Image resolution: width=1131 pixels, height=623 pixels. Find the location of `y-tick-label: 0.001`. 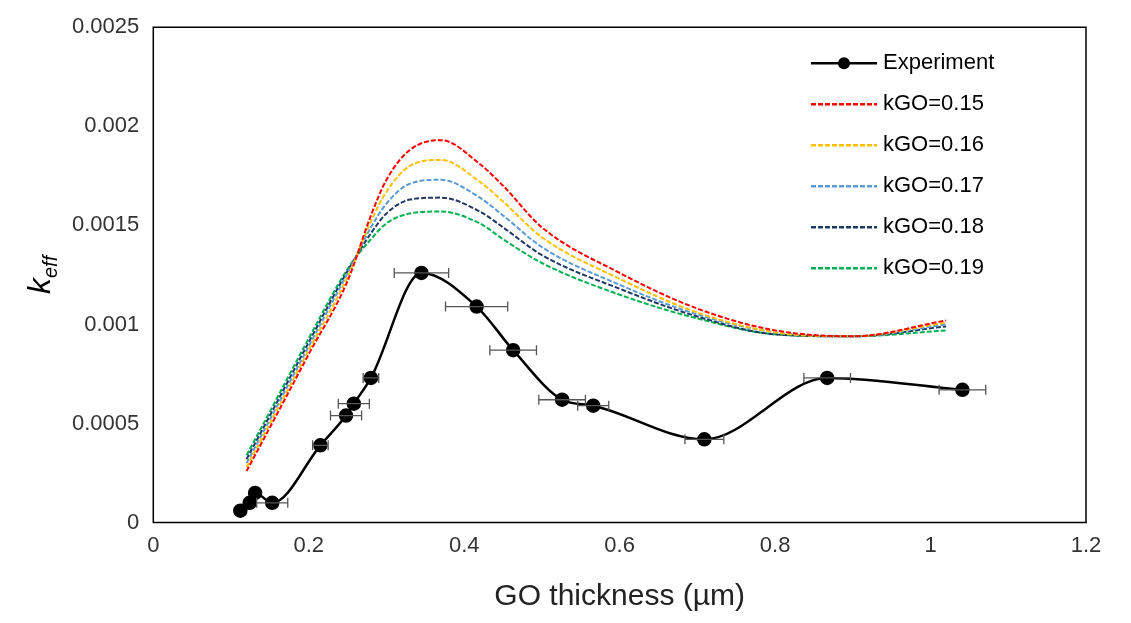

y-tick-label: 0.001 is located at coordinates (112, 323).